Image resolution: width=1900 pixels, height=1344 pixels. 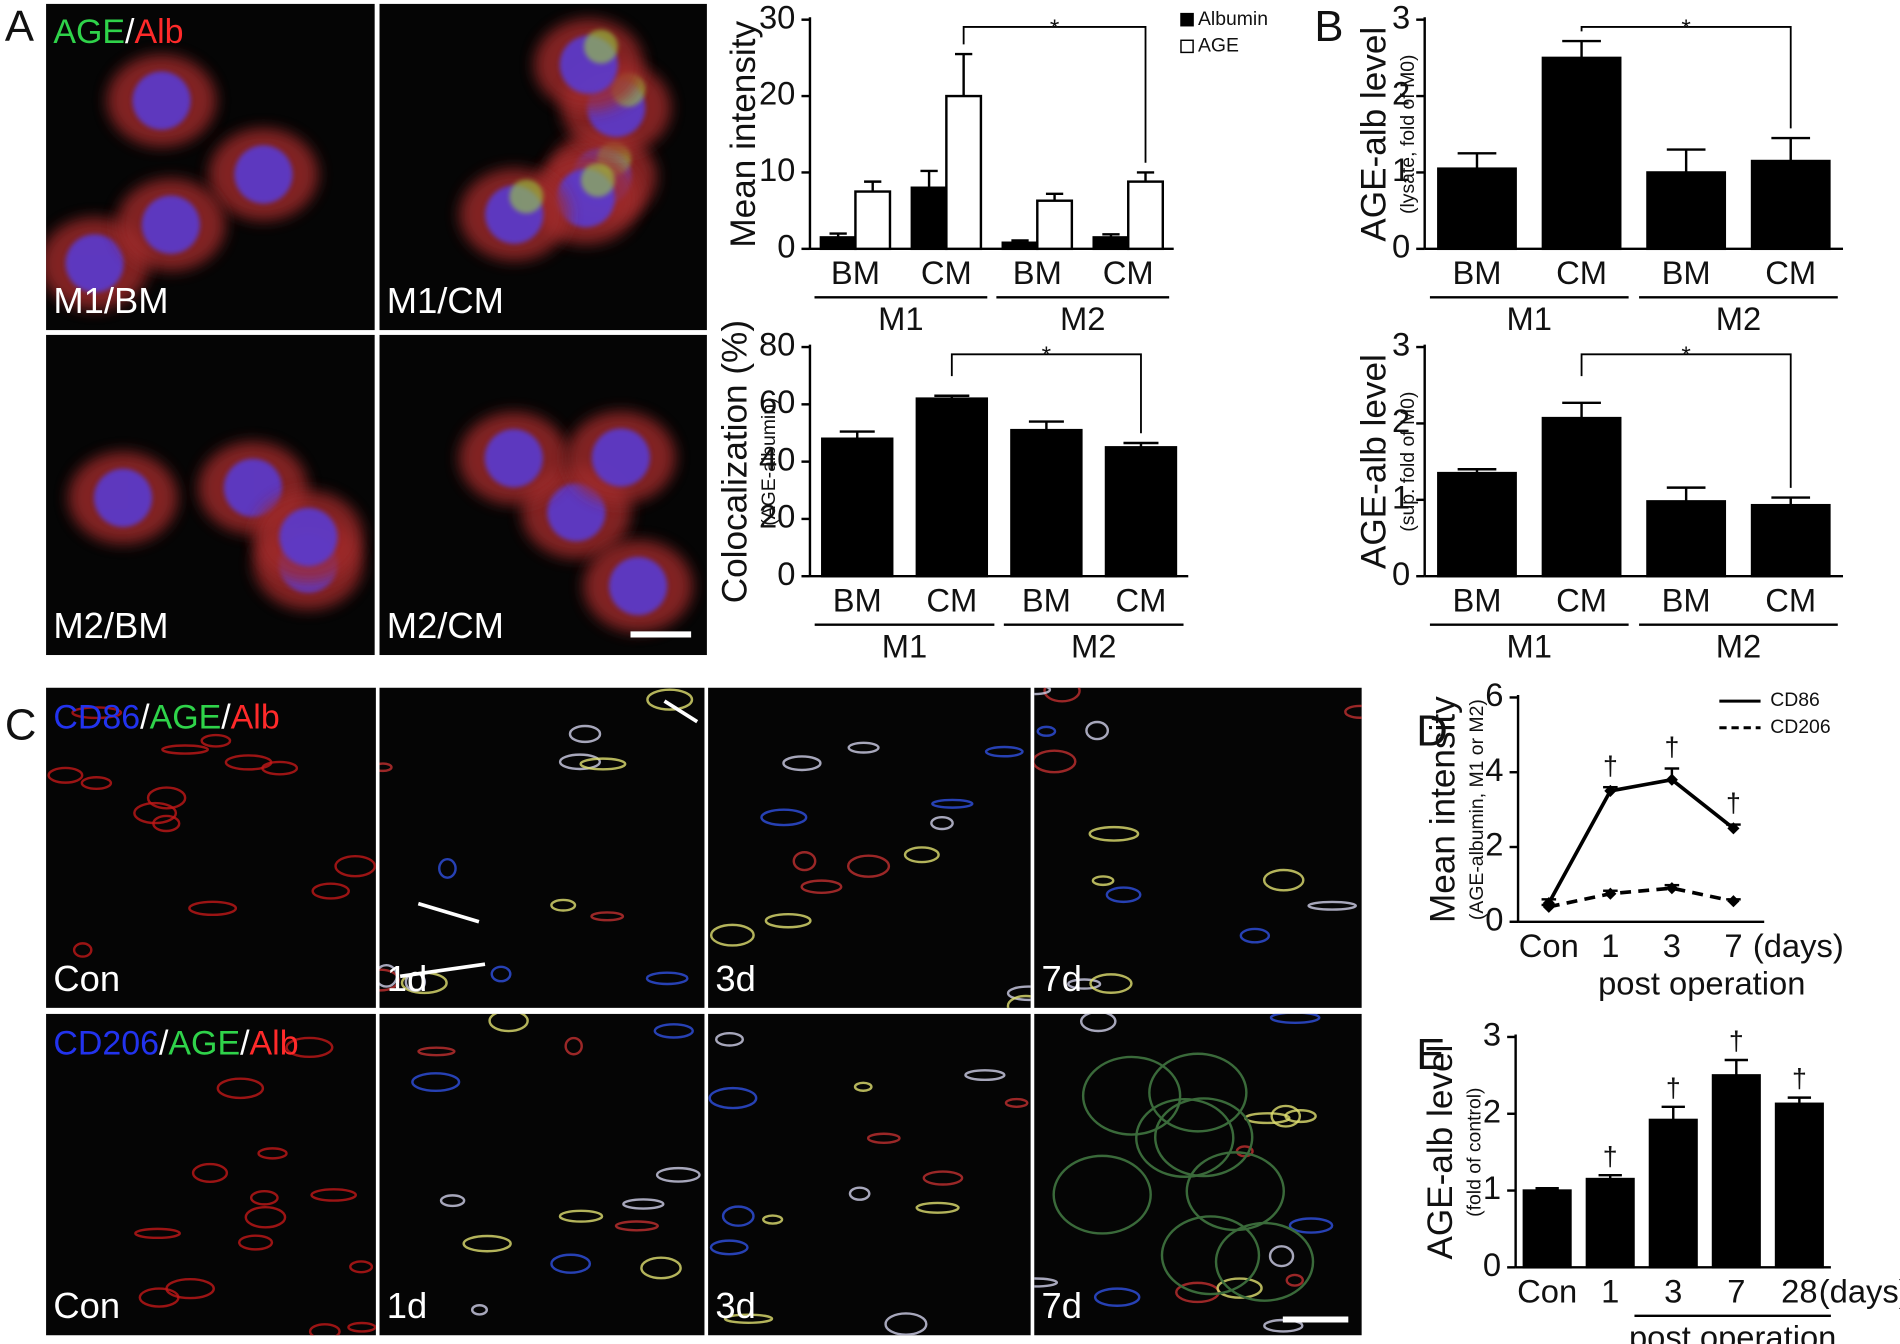 What do you see at coordinates (1492, 1034) in the screenshot?
I see `y-tick-label: 3` at bounding box center [1492, 1034].